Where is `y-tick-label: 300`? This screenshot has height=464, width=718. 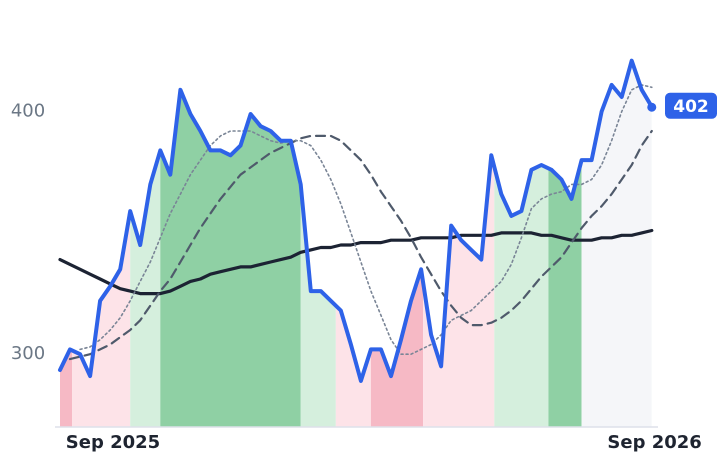
y-tick-label: 300 is located at coordinates (28, 353).